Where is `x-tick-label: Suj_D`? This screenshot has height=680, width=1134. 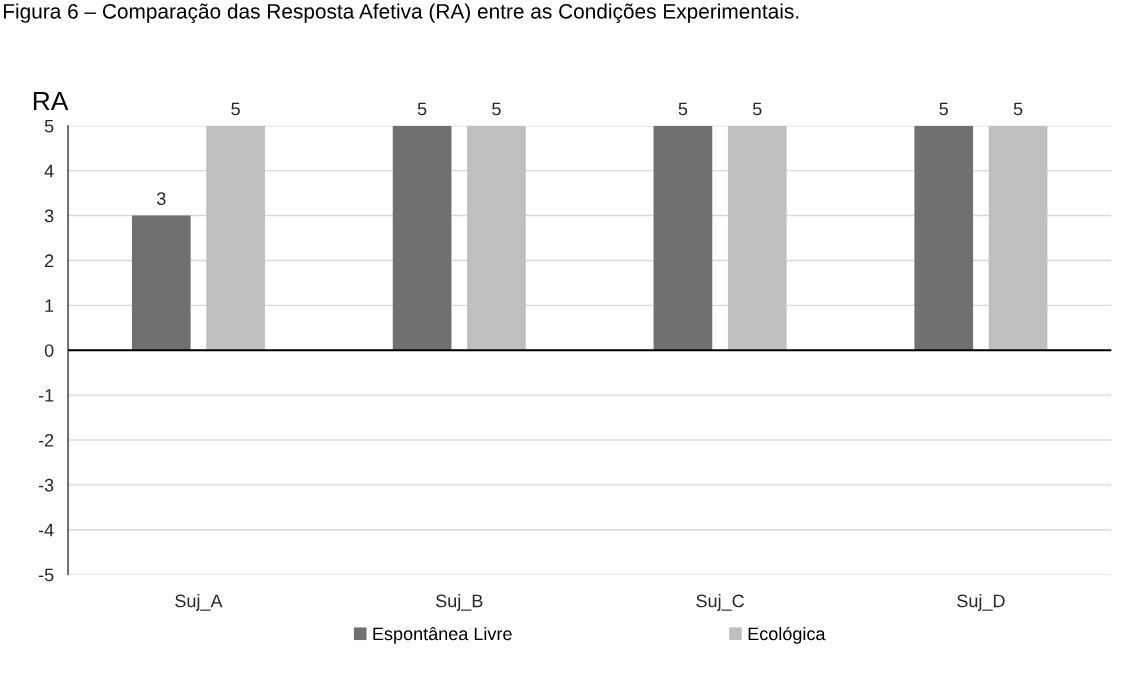
x-tick-label: Suj_D is located at coordinates (981, 602).